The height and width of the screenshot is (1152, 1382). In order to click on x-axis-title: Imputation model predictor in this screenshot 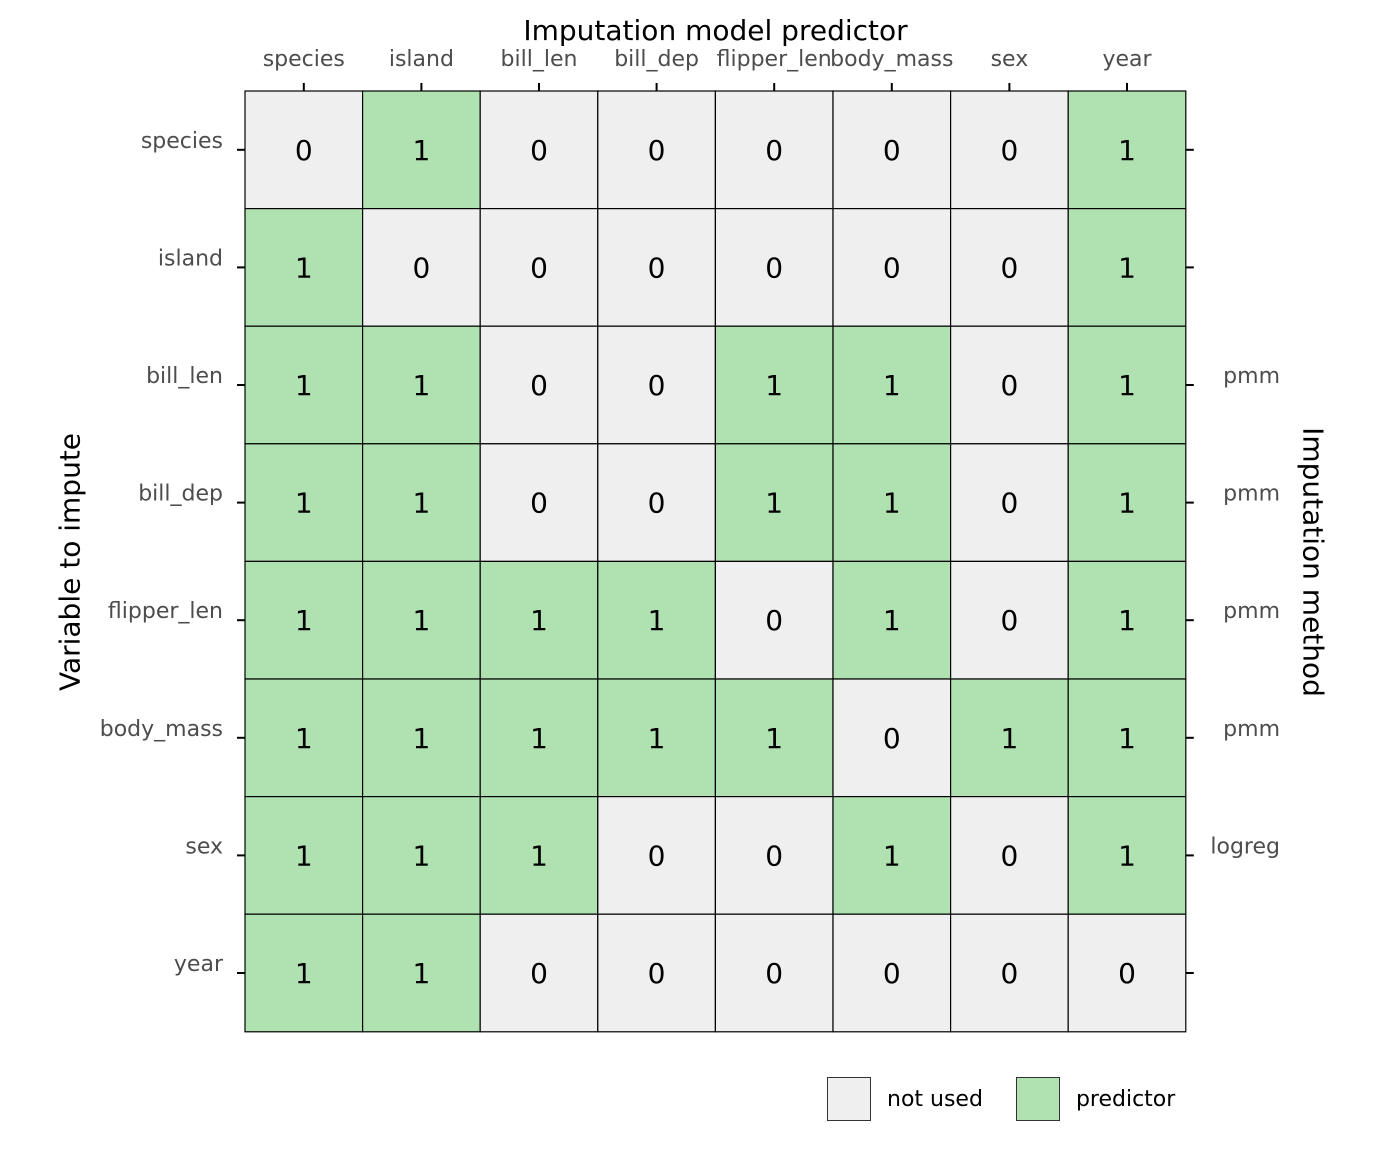, I will do `click(715, 30)`.